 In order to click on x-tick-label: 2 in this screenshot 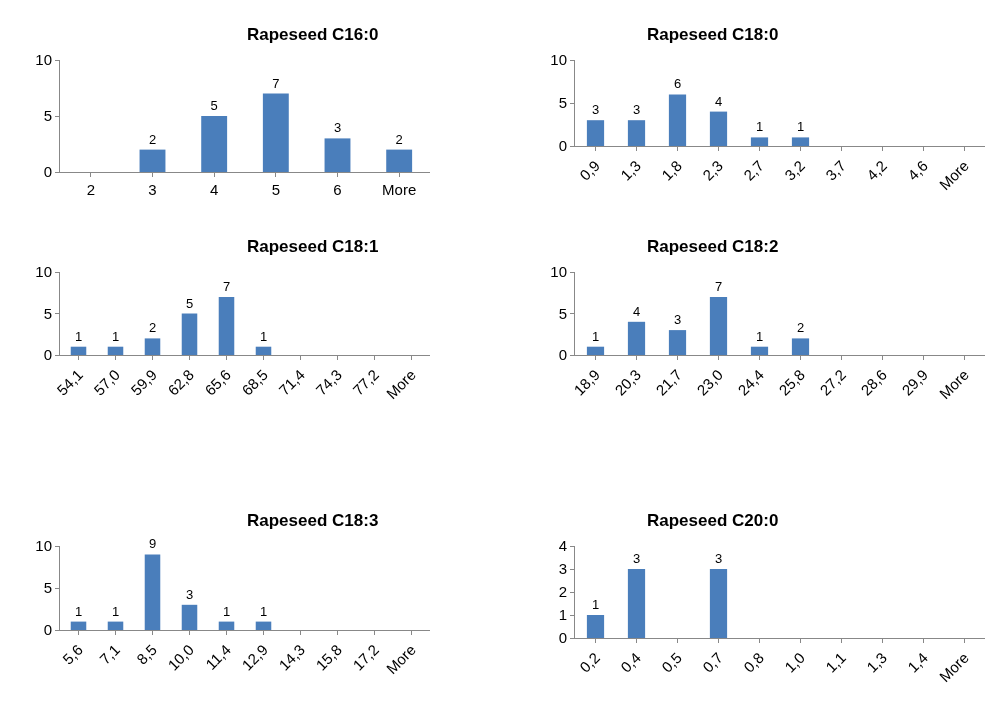, I will do `click(90, 189)`.